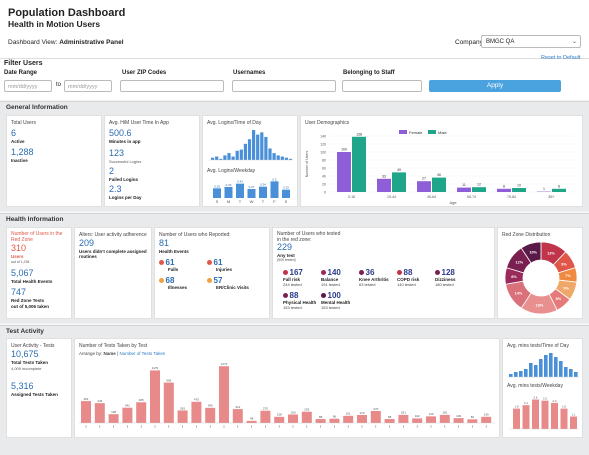 The width and height of the screenshot is (589, 455). What do you see at coordinates (18, 141) in the screenshot?
I see `active-label: Active` at bounding box center [18, 141].